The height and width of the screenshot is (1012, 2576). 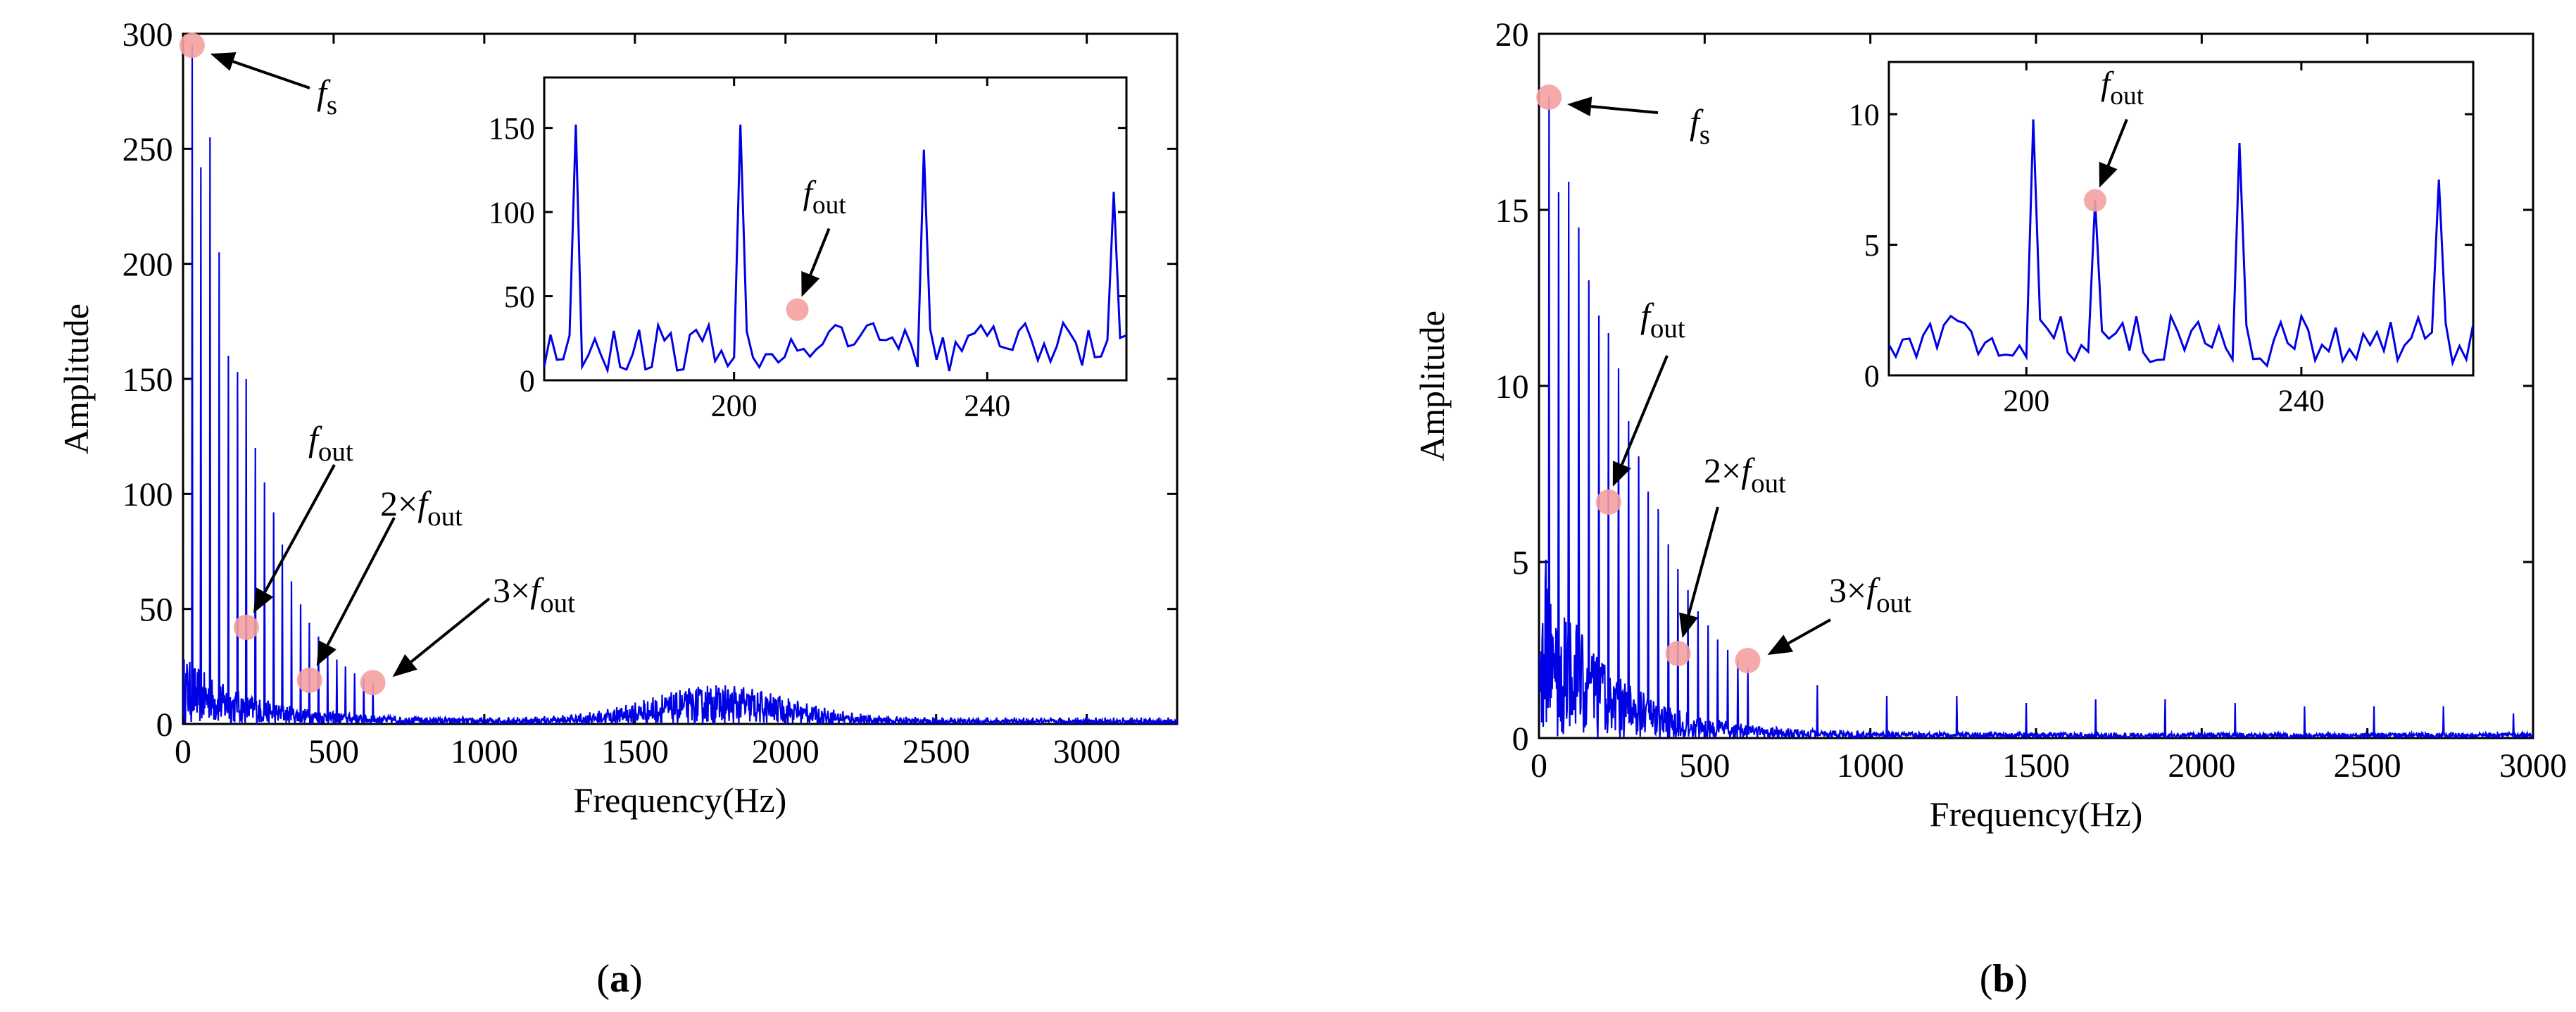 What do you see at coordinates (825, 197) in the screenshot?
I see `inset-annotation-label: fout` at bounding box center [825, 197].